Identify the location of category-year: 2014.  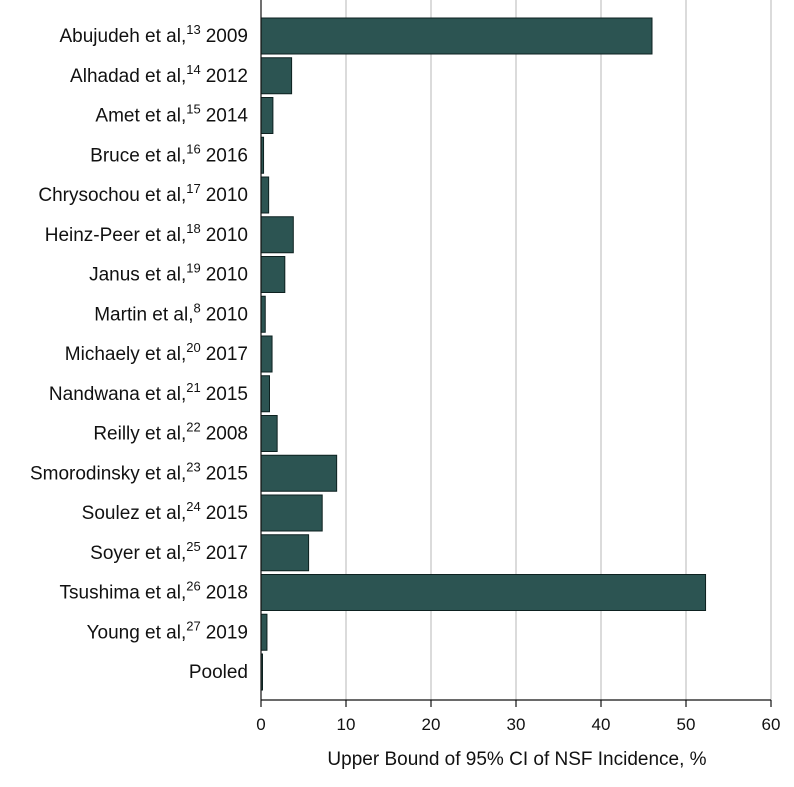
(227, 116).